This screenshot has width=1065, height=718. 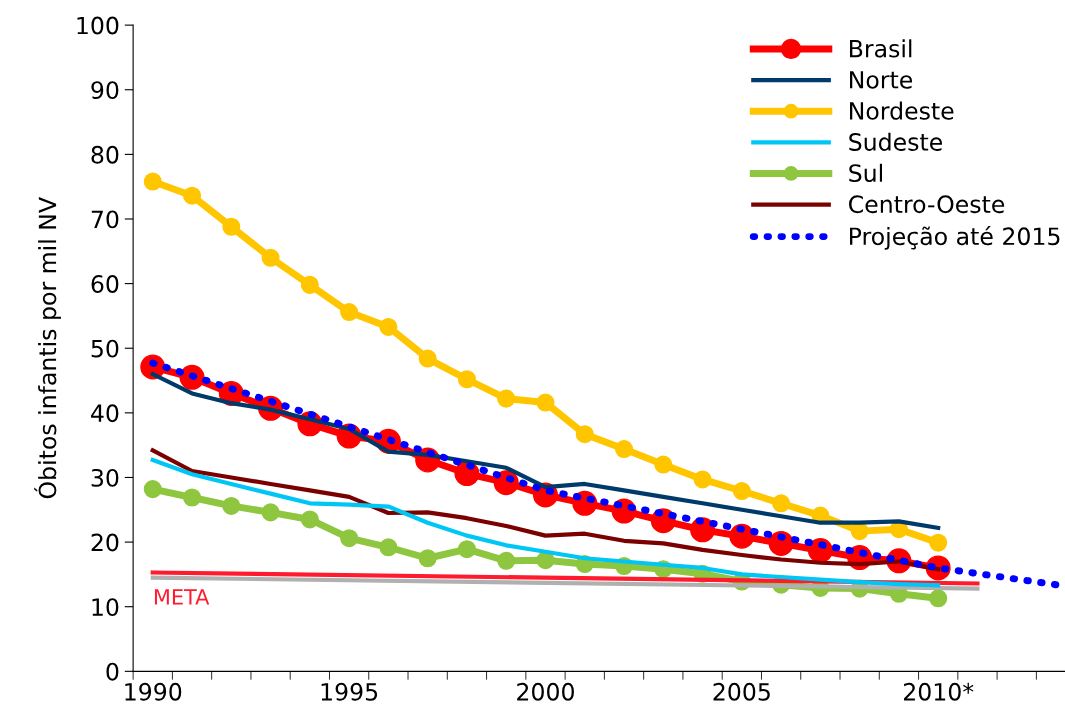 I want to click on y-tick-label: 30, so click(x=105, y=477).